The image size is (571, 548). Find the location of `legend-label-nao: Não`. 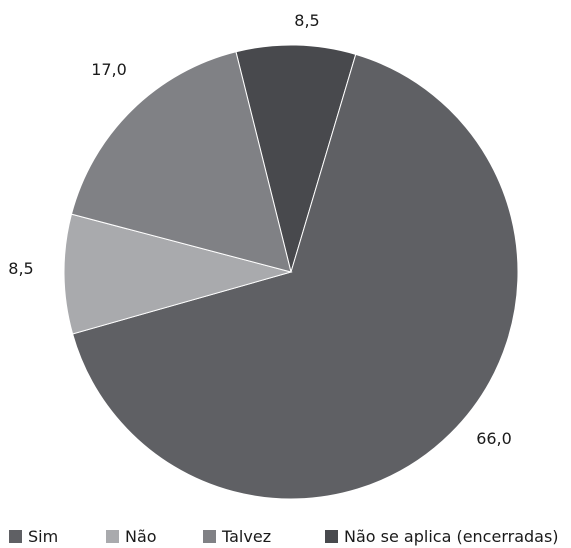

legend-label-nao: Não is located at coordinates (141, 536).